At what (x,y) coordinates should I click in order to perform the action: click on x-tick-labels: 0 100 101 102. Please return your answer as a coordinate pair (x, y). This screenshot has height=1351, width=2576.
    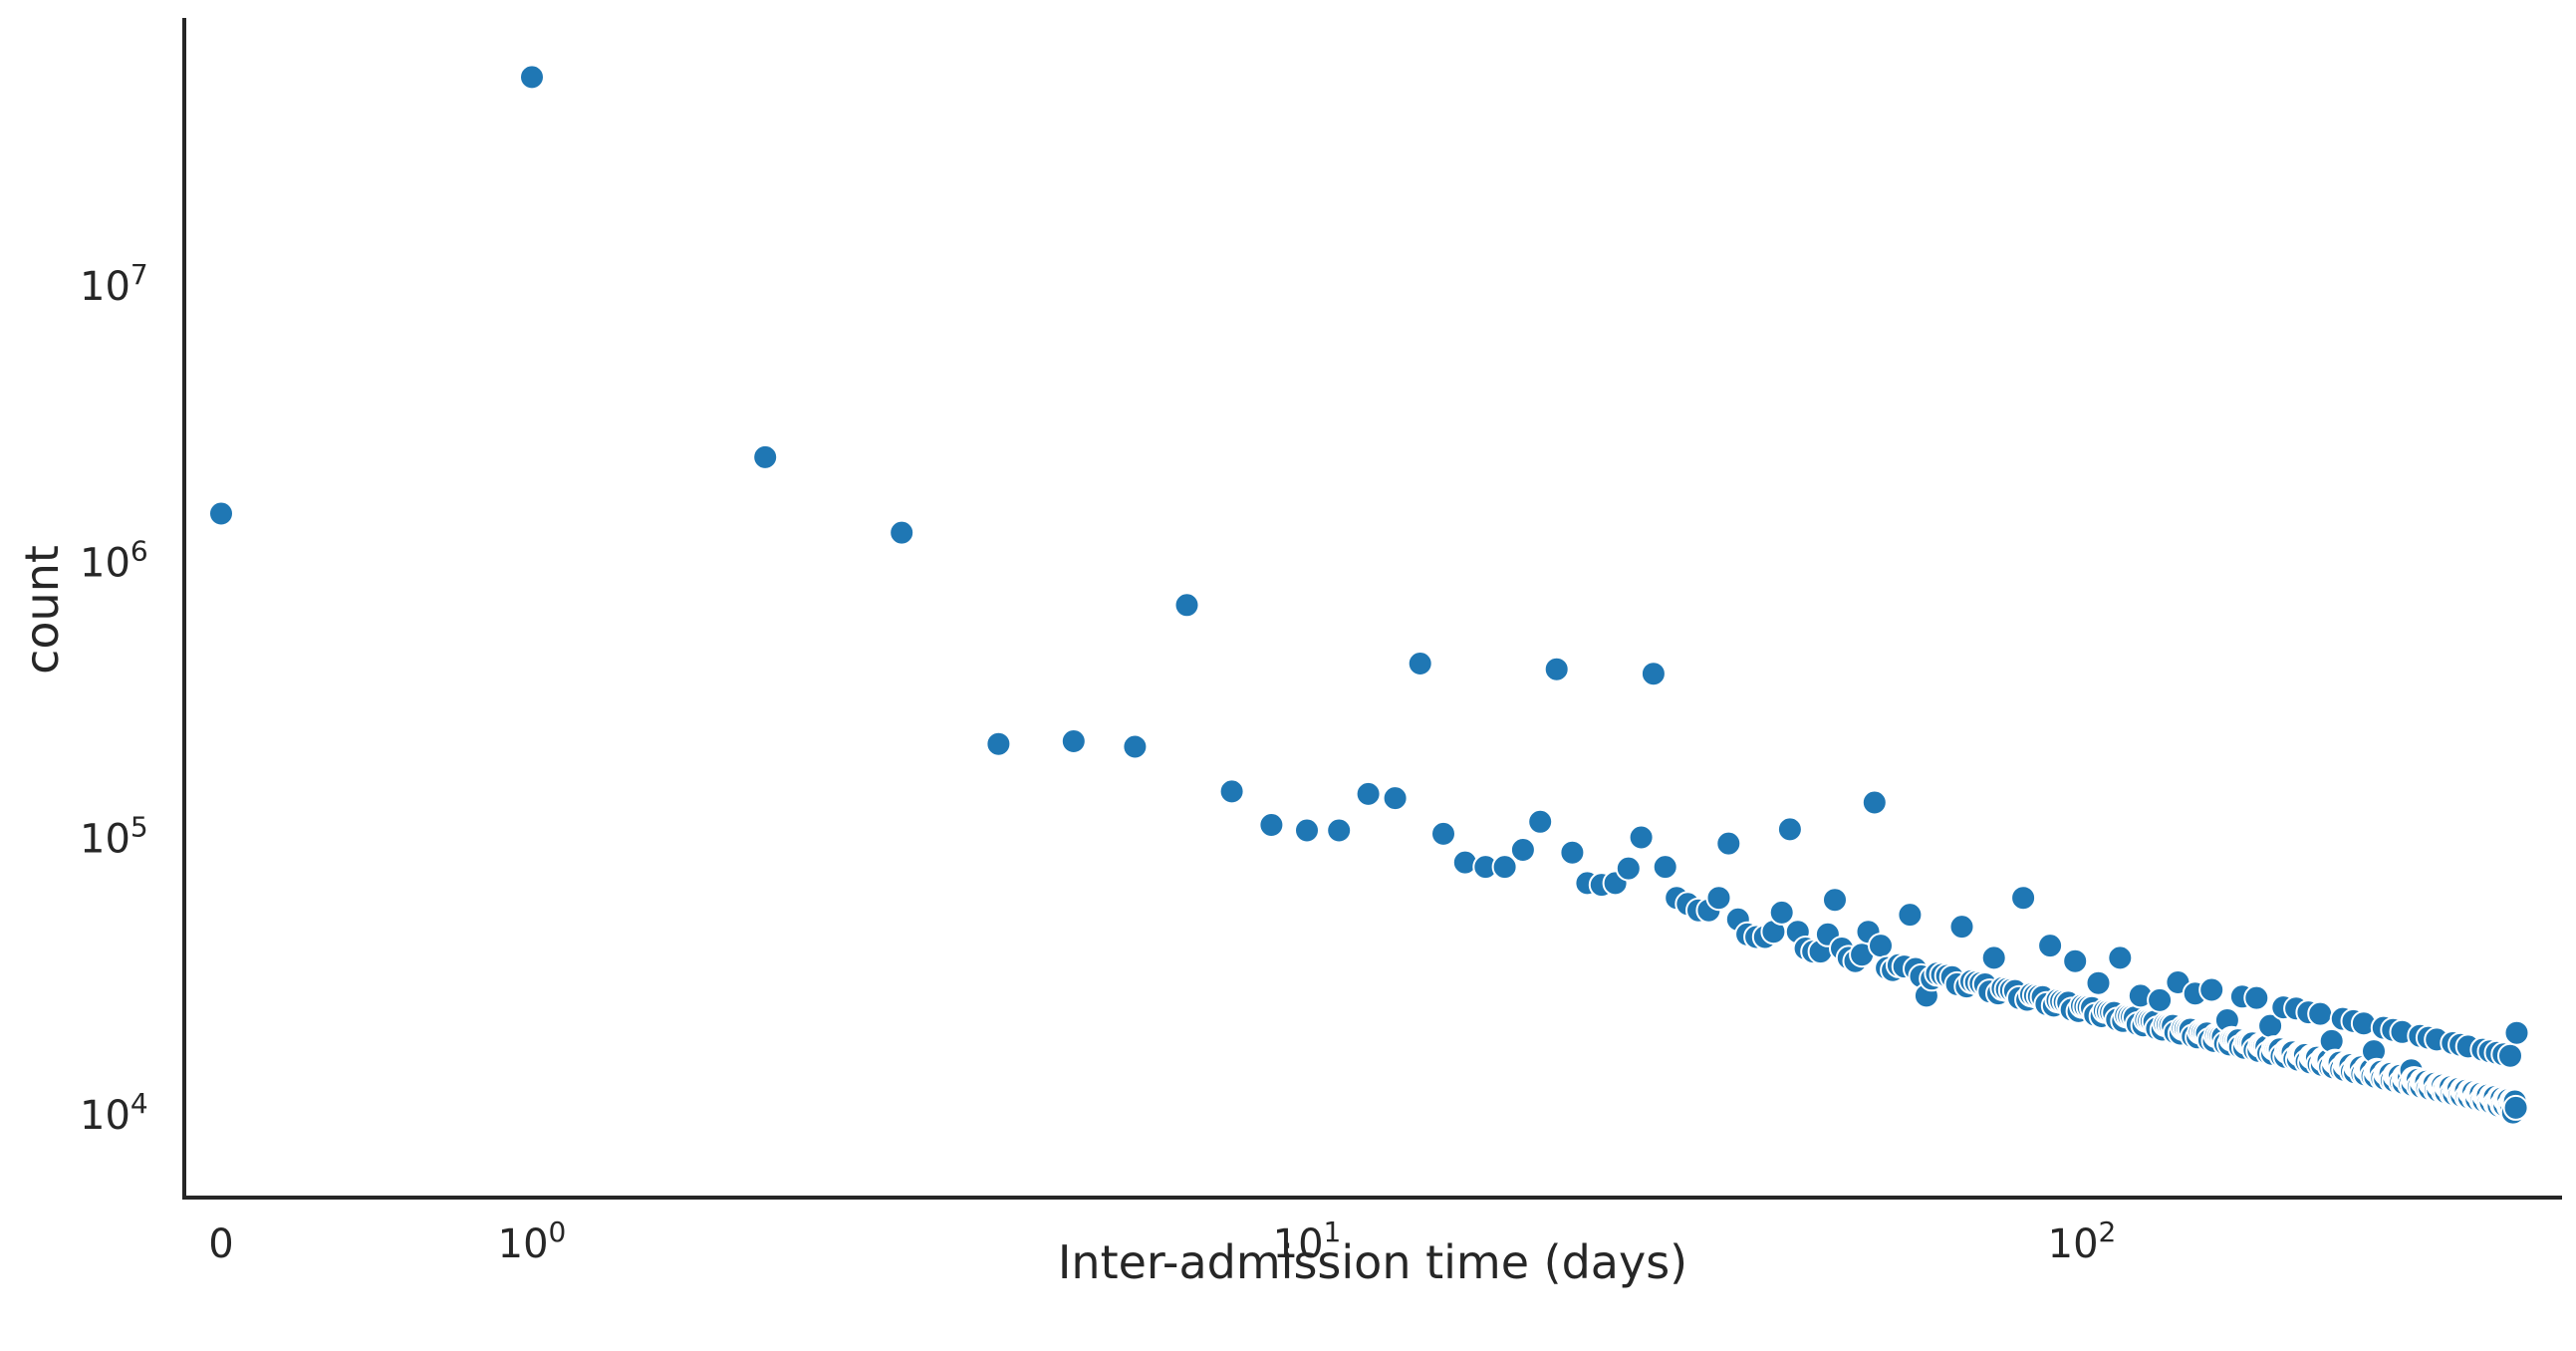
    Looking at the image, I should click on (1162, 1242).